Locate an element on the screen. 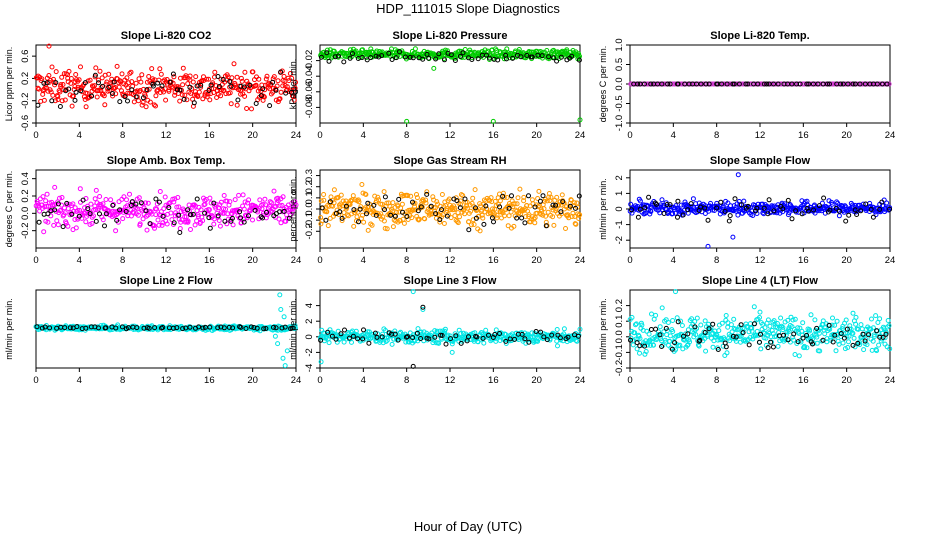  x-tick-label: 4 is located at coordinates (363, 135).